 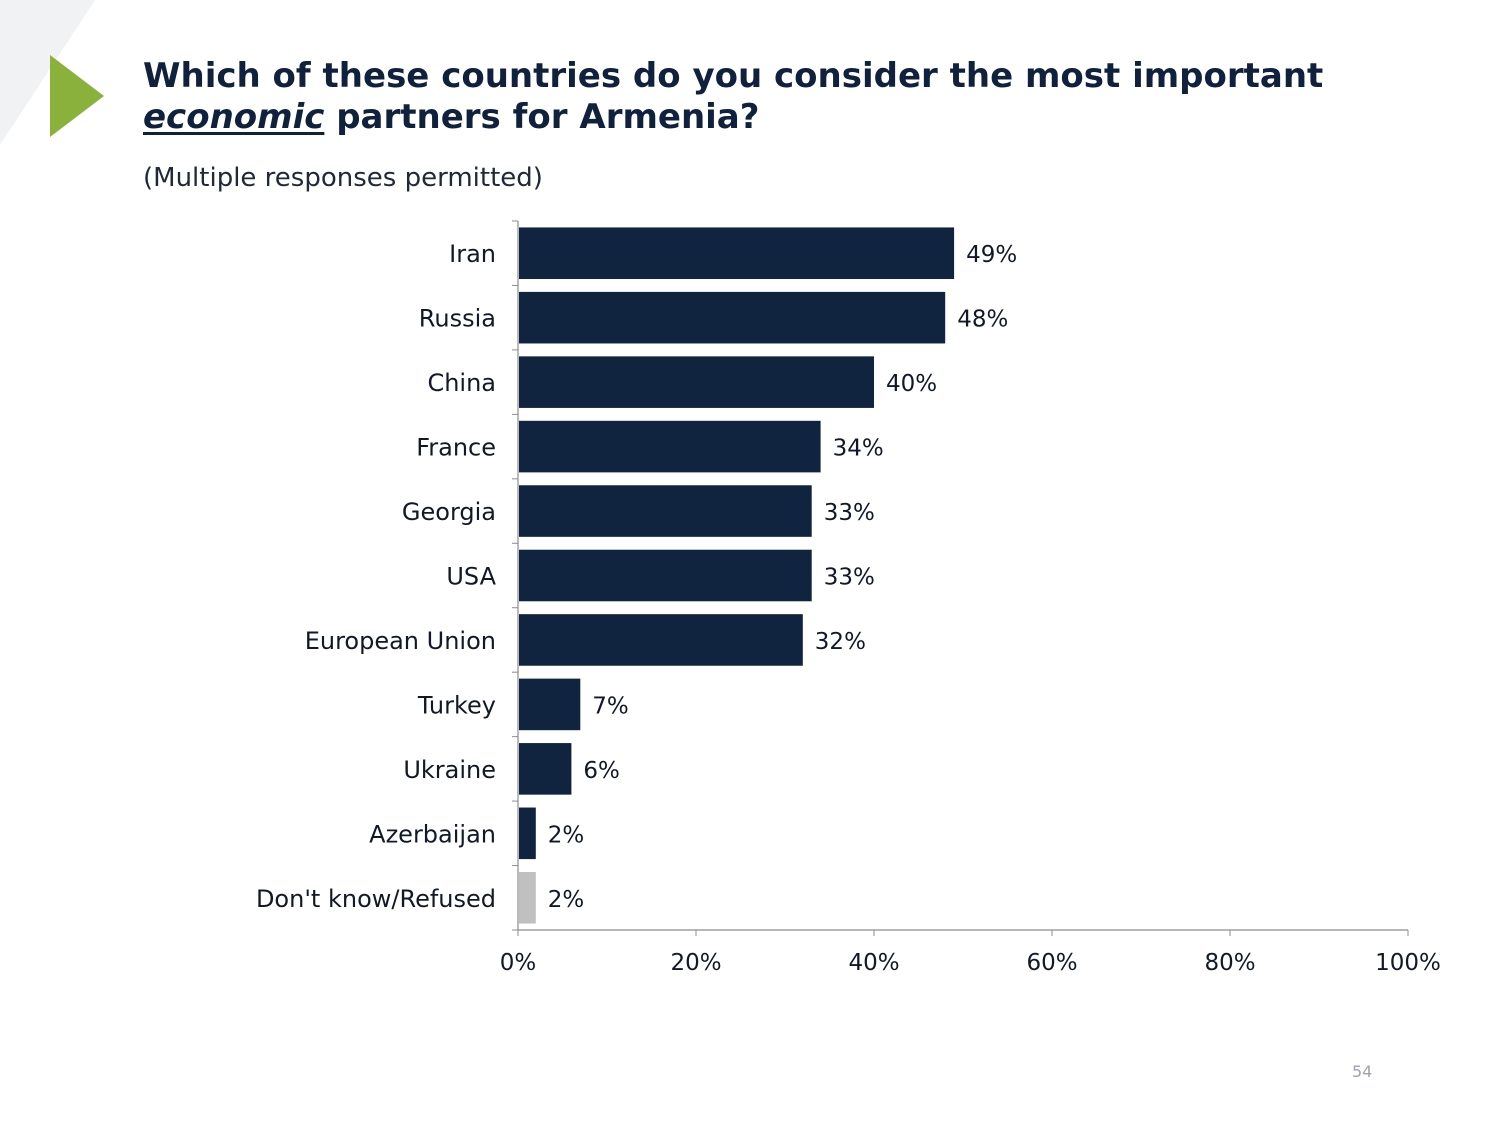 What do you see at coordinates (471, 577) in the screenshot?
I see `category-label: USA` at bounding box center [471, 577].